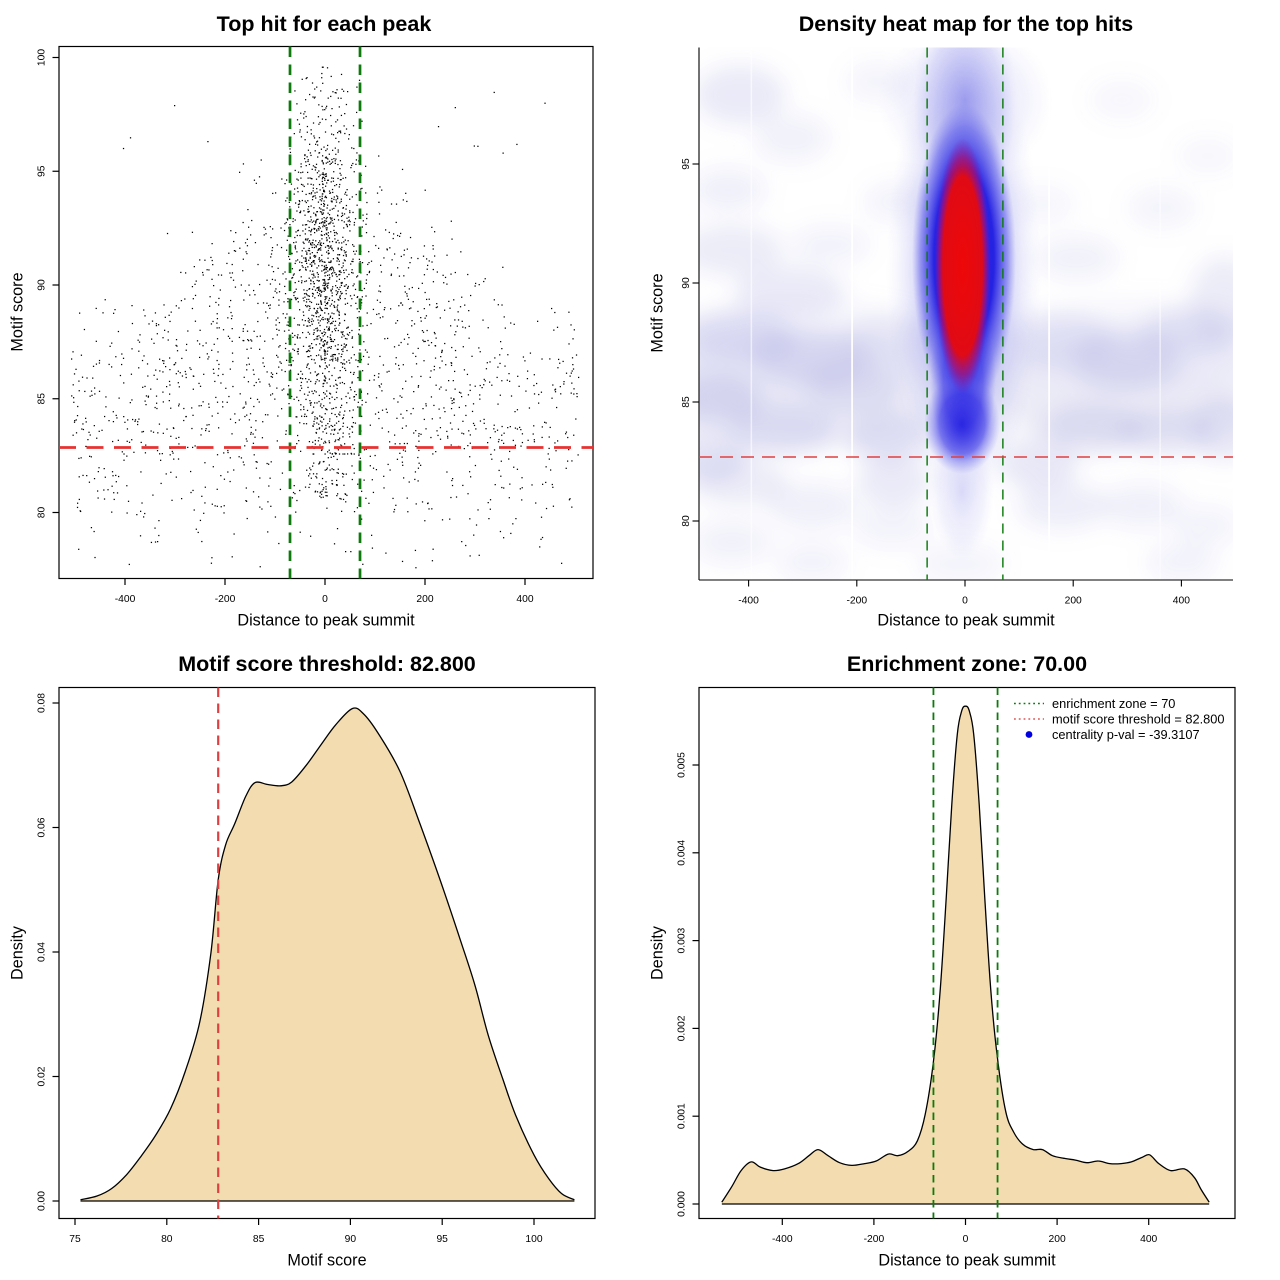  Describe the element at coordinates (324, 24) in the screenshot. I see `svg-text: Top hit for each peak` at that location.